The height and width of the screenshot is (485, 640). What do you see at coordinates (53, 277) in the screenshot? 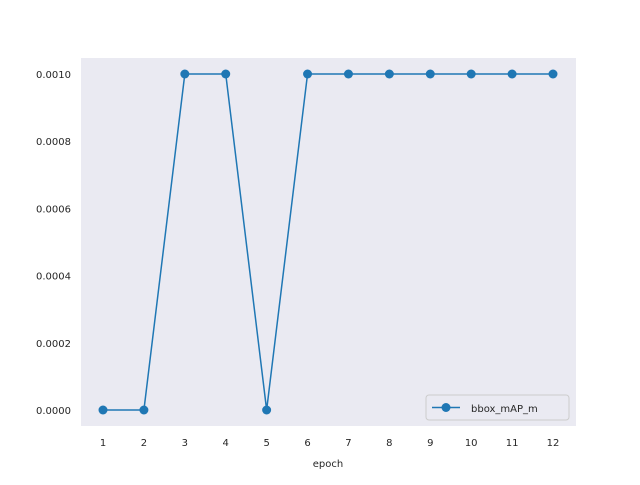
I see `y-tick-label: 0.0004` at bounding box center [53, 277].